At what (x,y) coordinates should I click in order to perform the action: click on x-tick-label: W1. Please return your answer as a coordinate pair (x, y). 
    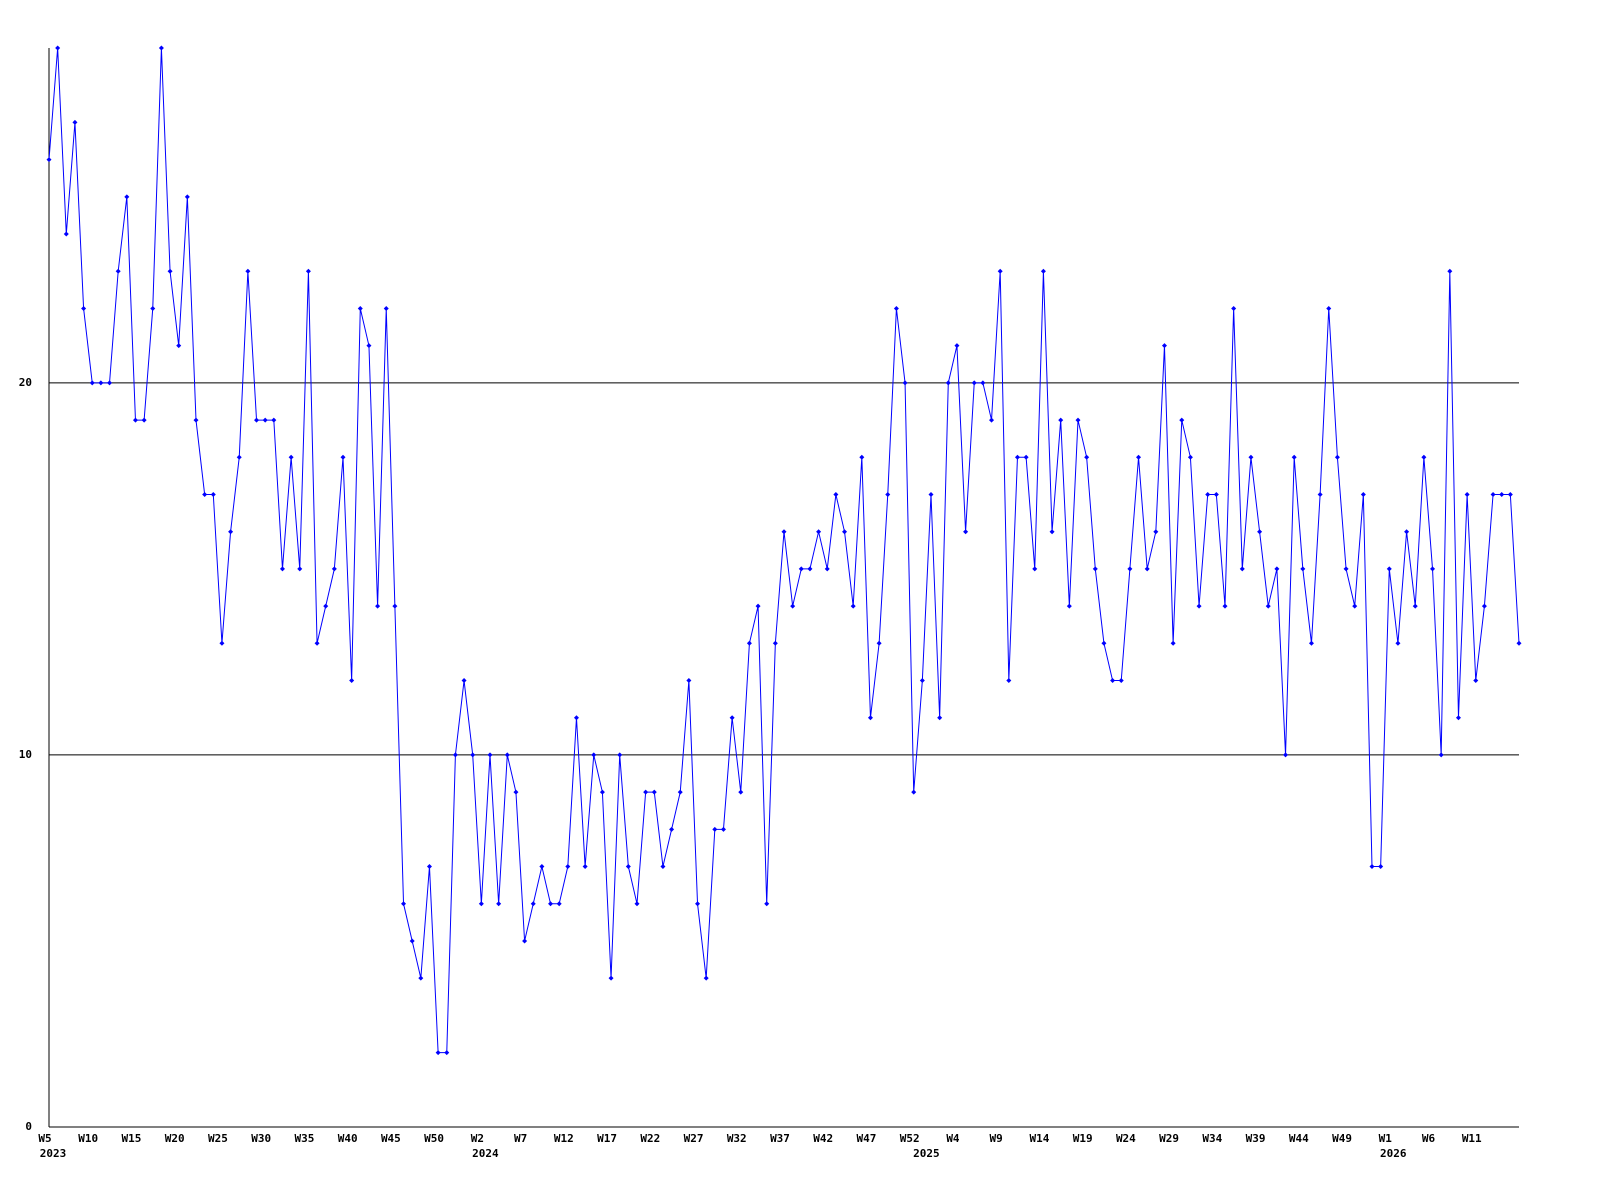
    Looking at the image, I should click on (1386, 1138).